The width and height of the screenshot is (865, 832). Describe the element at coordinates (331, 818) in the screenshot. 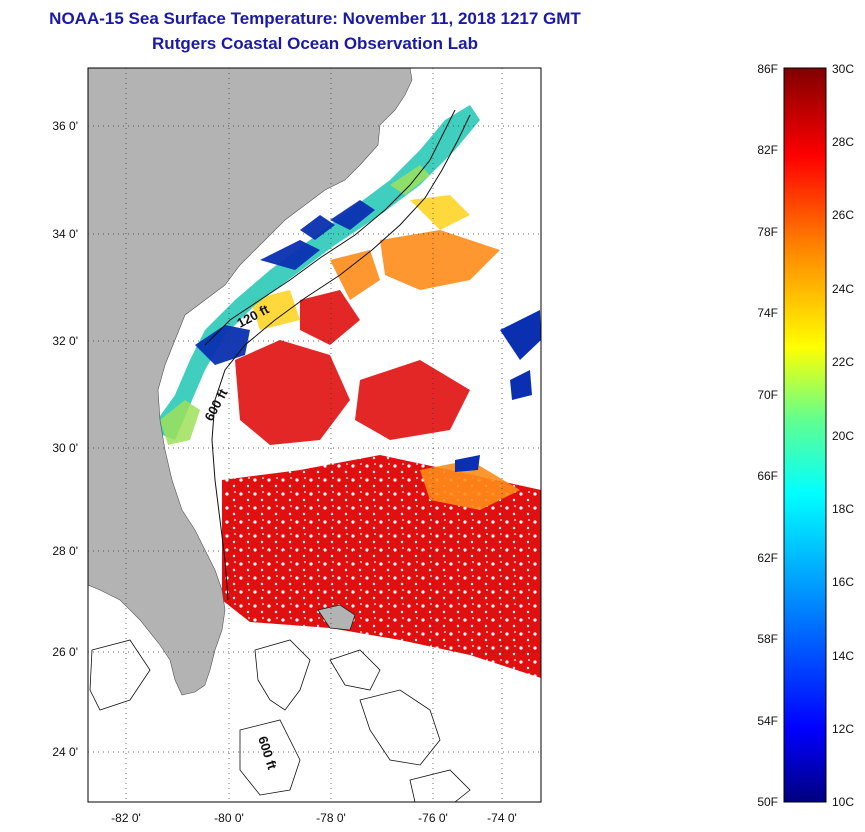

I see `lon-label-78: -78 0'` at that location.